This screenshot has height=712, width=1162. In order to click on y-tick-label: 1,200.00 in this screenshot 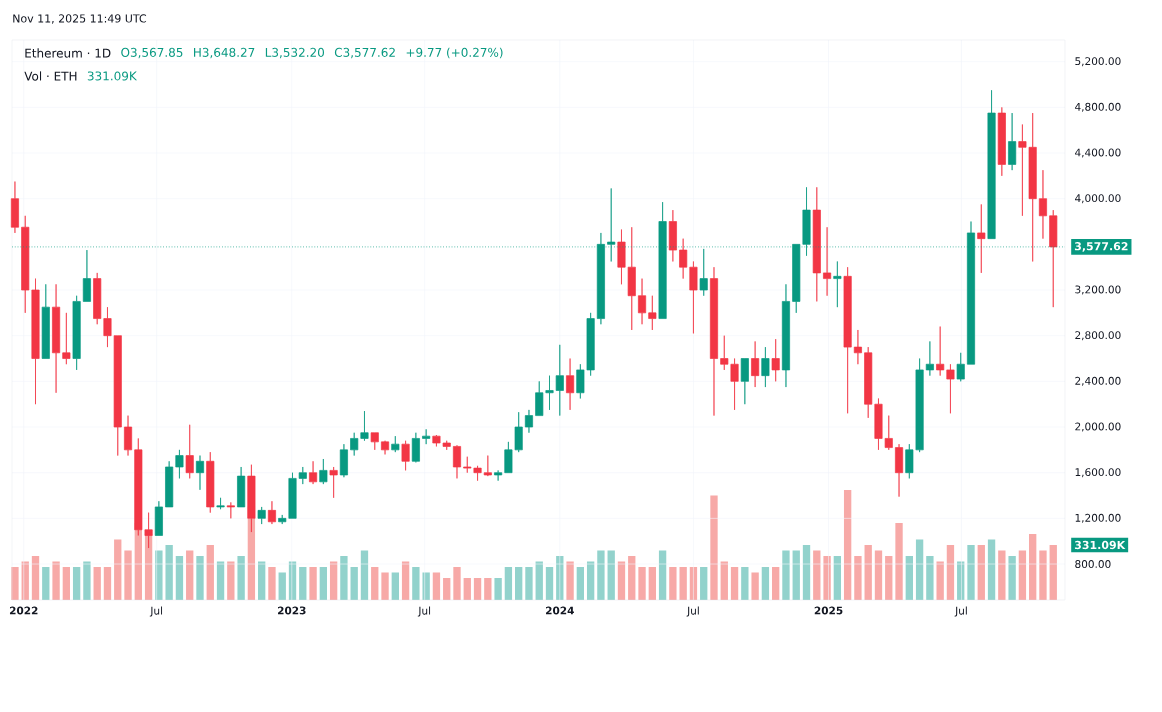, I will do `click(1098, 518)`.